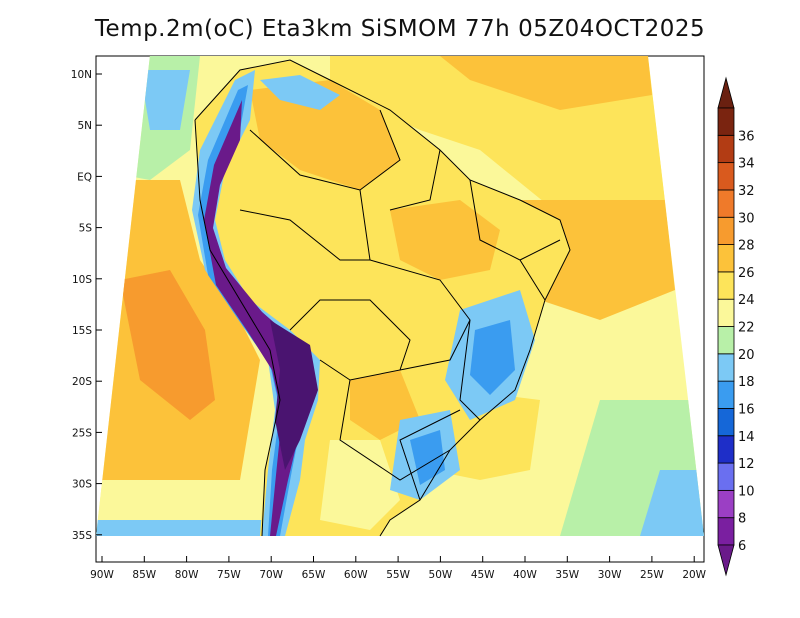 This screenshot has width=800, height=618. Describe the element at coordinates (746, 164) in the screenshot. I see `colorbar-label: 34` at that location.